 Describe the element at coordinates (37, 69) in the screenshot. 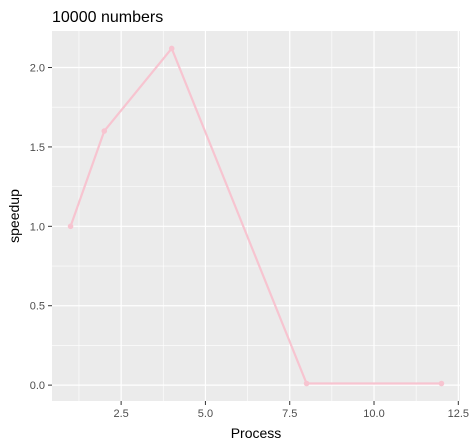

I see `y-tick-label: 2.0` at that location.